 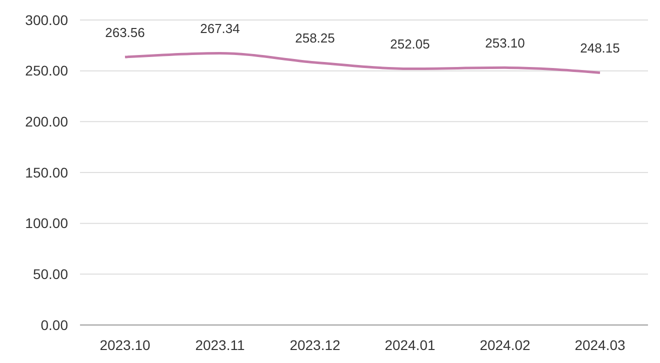 I want to click on data-label: 258.25, so click(x=315, y=38).